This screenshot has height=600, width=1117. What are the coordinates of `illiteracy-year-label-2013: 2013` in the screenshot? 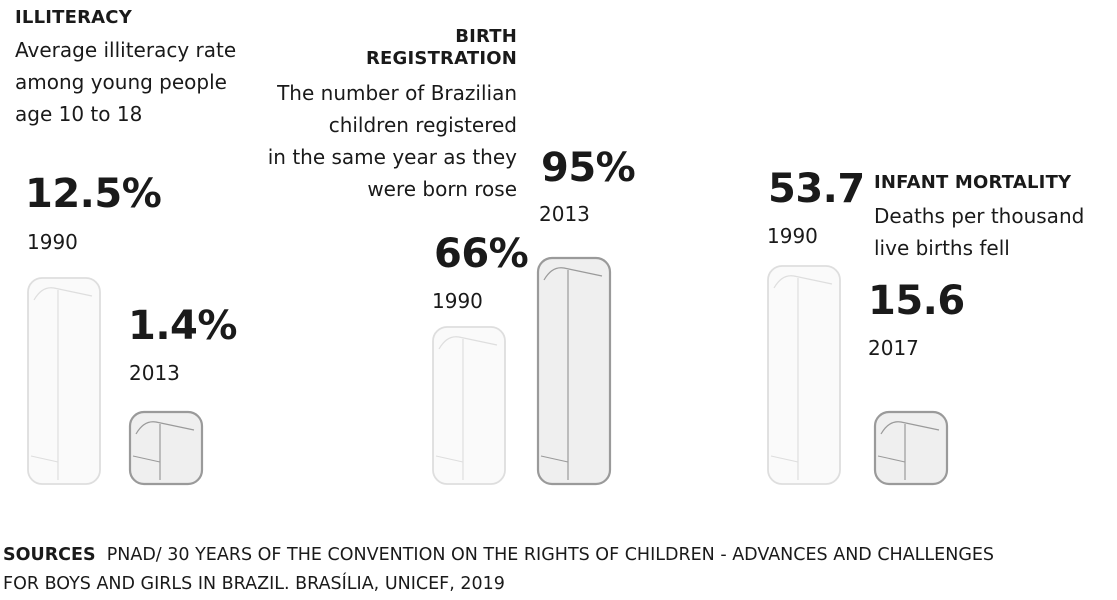 It's located at (154, 373).